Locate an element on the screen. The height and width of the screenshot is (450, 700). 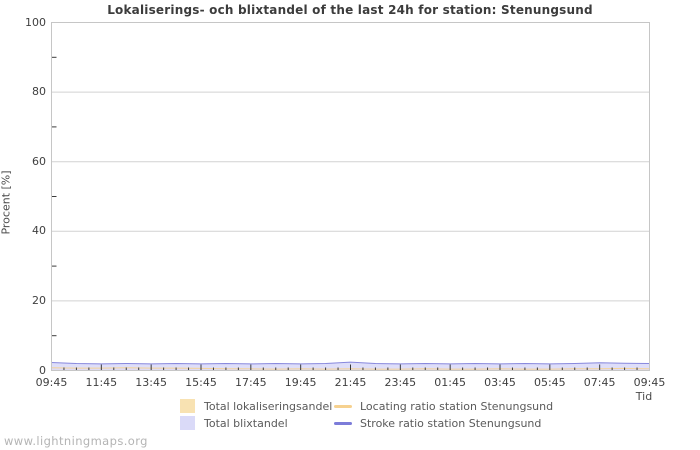
y-tick-label: 80 is located at coordinates (39, 92).